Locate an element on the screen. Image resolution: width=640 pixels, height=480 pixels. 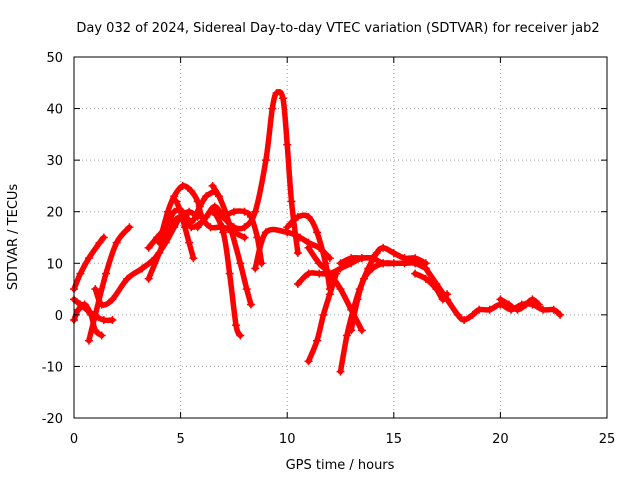
x-tick-label: 10 is located at coordinates (287, 439).